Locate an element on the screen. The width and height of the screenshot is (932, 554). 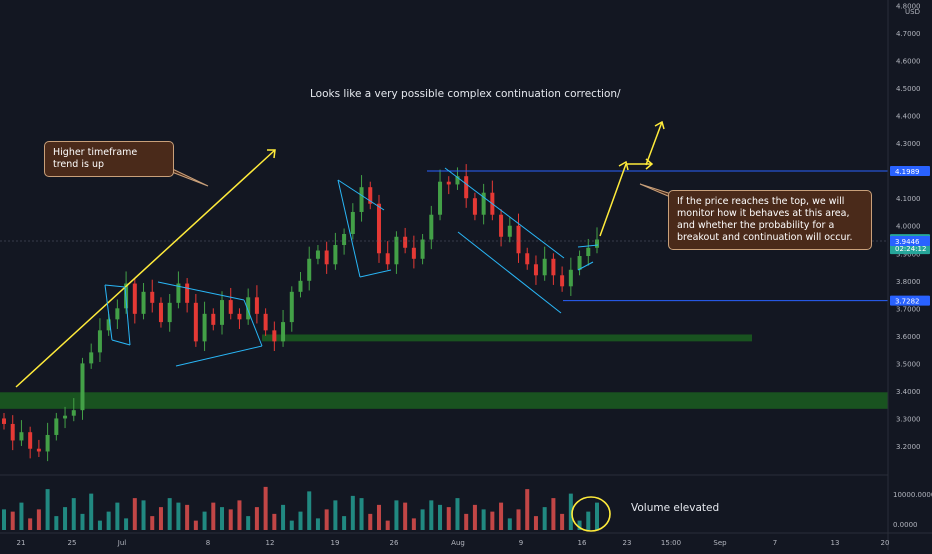
trend-bubble: Higher timeframe trend is up is located at coordinates (109, 159).